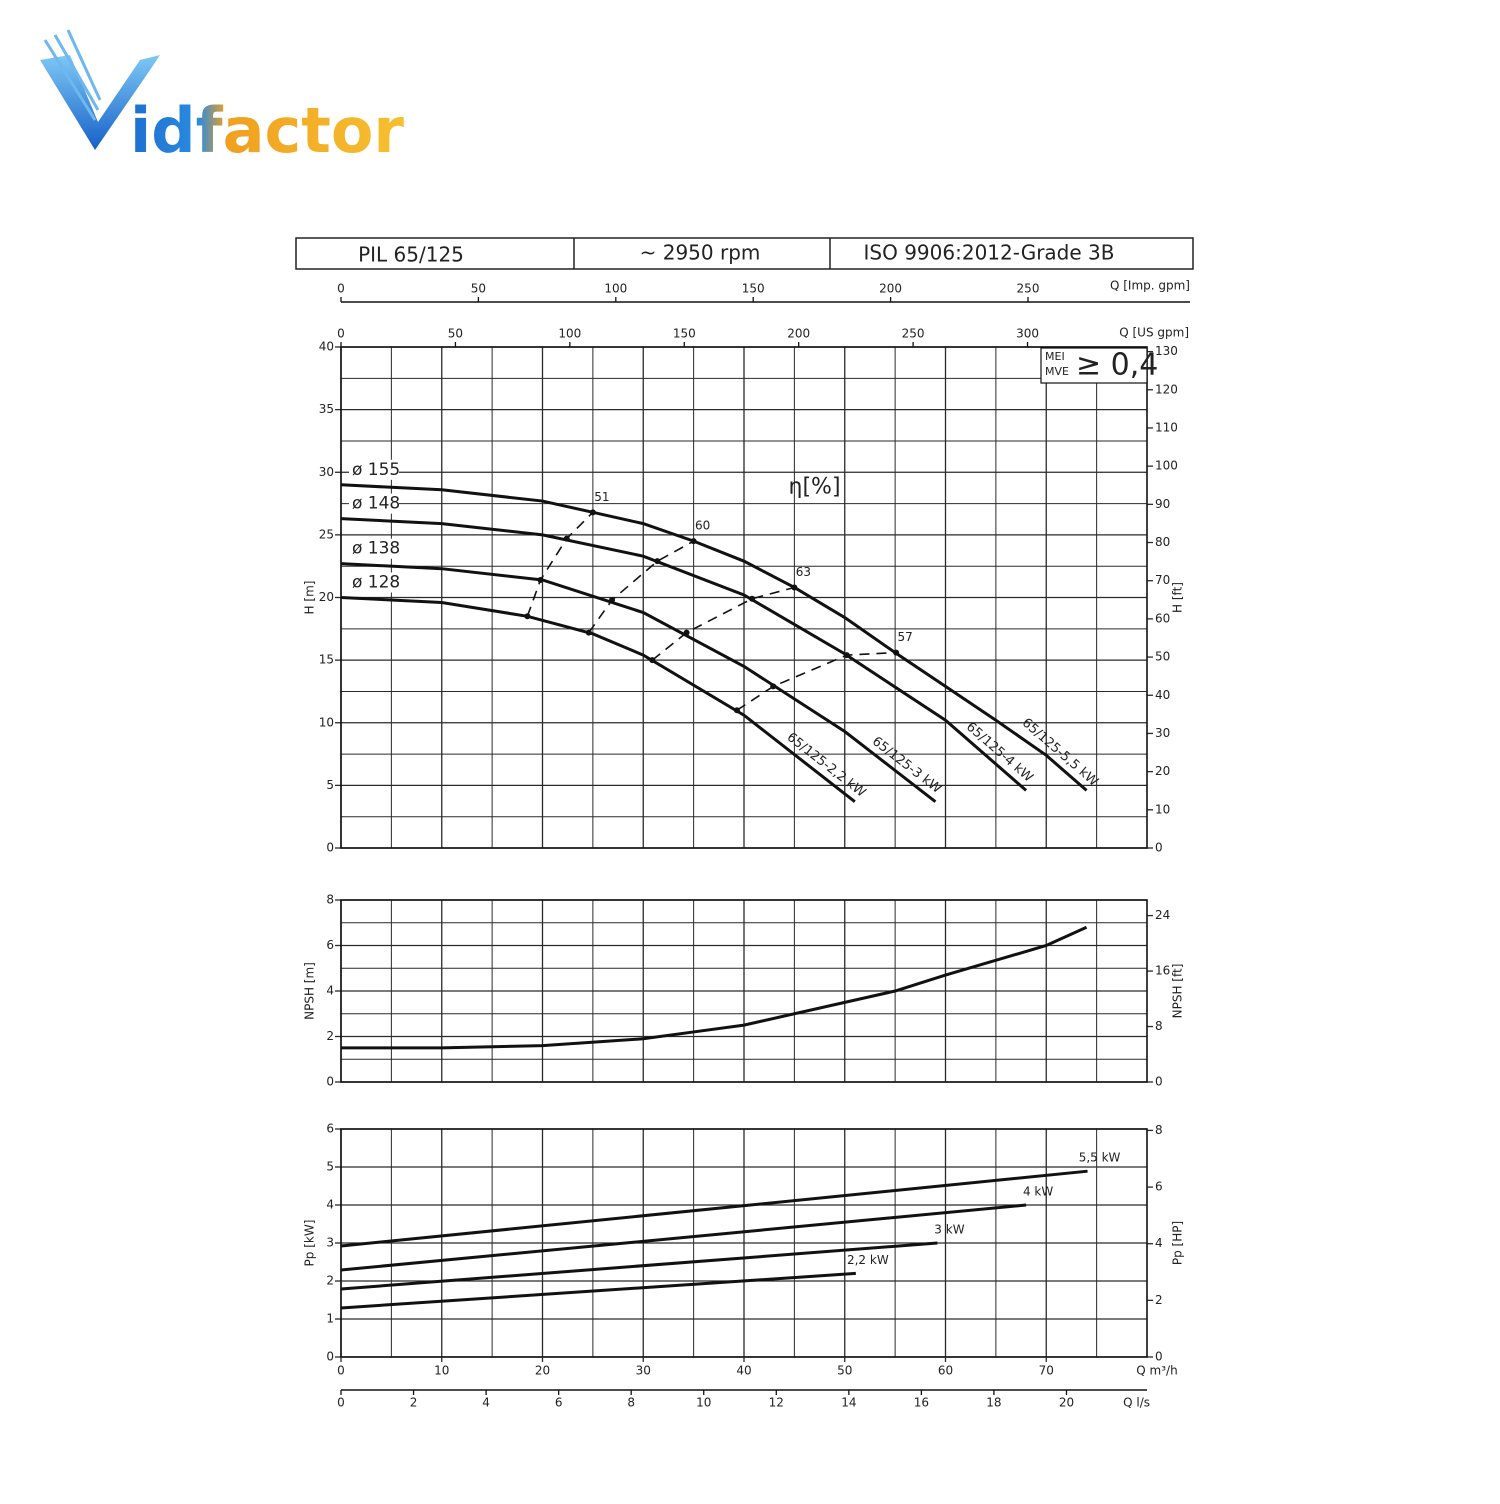  I want to click on y-axis-title: H [m], so click(310, 598).